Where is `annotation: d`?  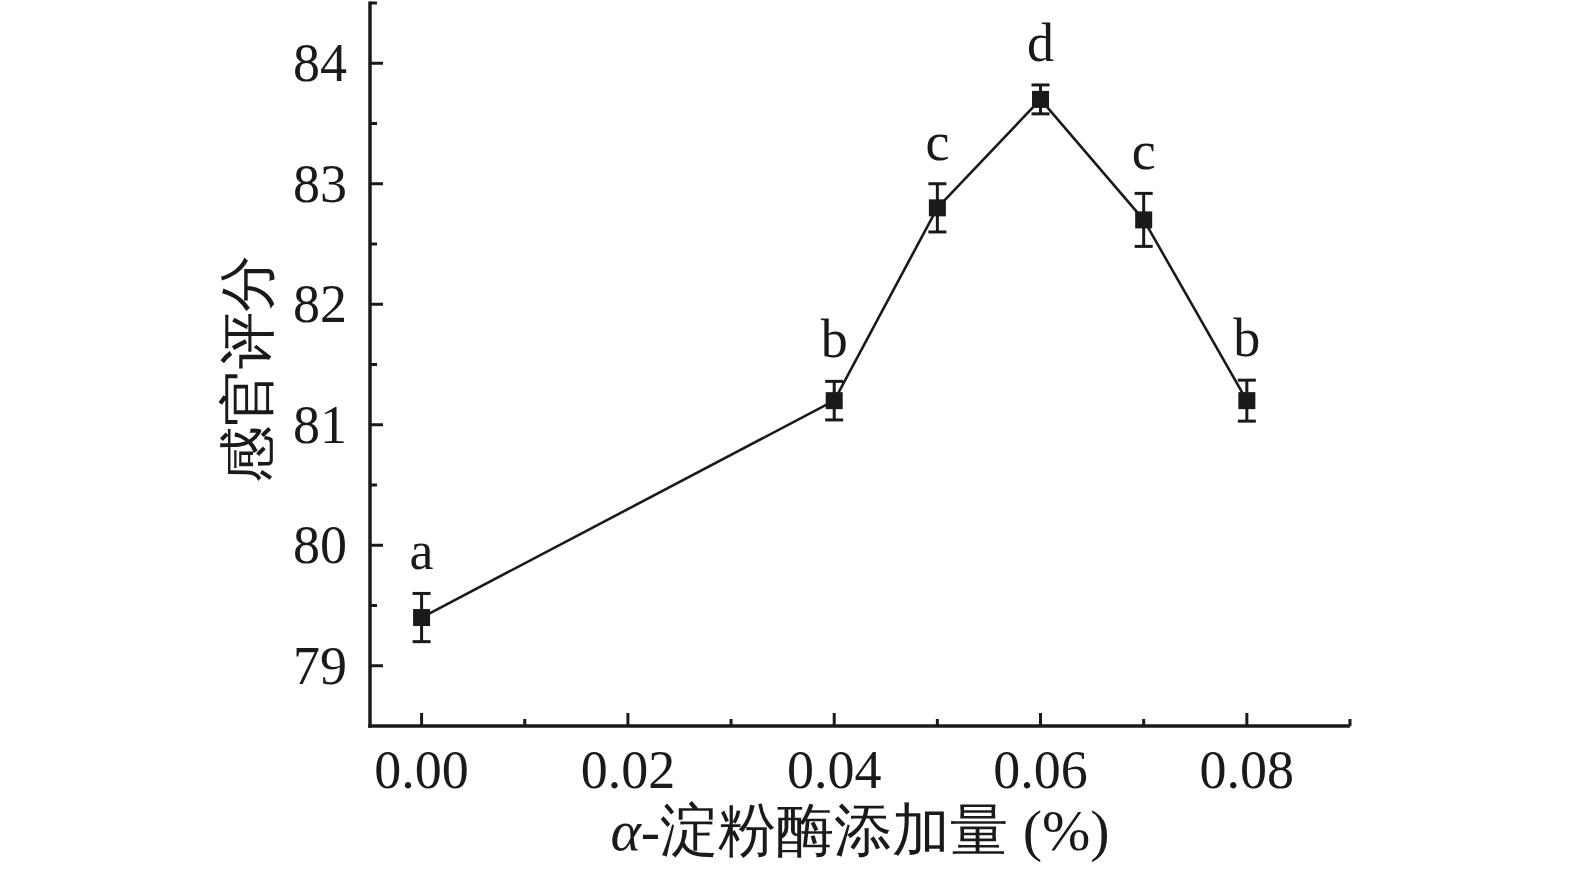
annotation: d is located at coordinates (1041, 42).